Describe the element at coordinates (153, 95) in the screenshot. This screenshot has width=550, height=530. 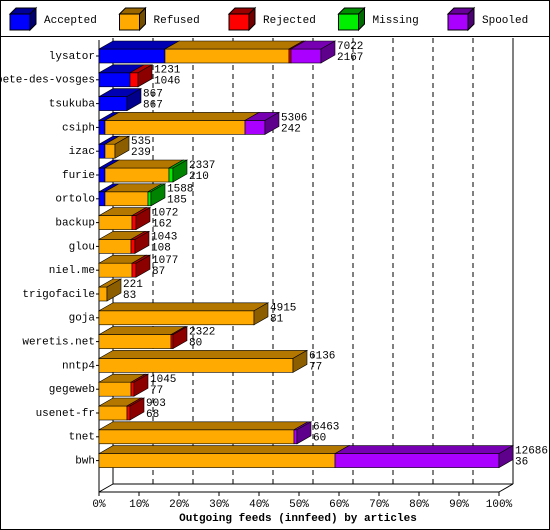
I see `value-label-upper: 867` at that location.